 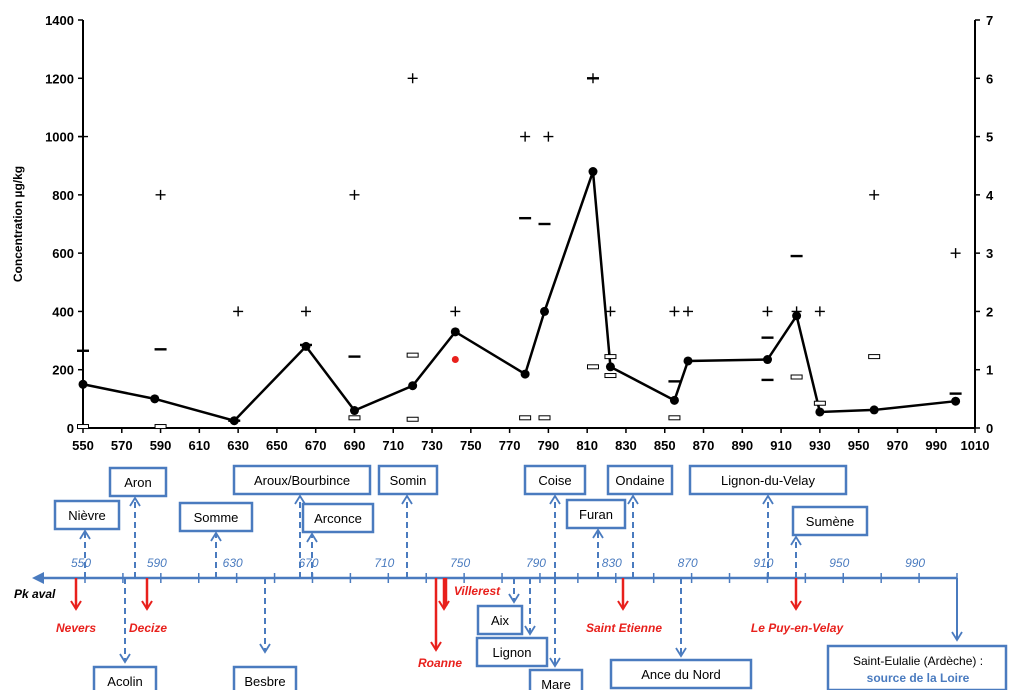 What do you see at coordinates (63, 311) in the screenshot?
I see `y-tick-label: 400` at bounding box center [63, 311].